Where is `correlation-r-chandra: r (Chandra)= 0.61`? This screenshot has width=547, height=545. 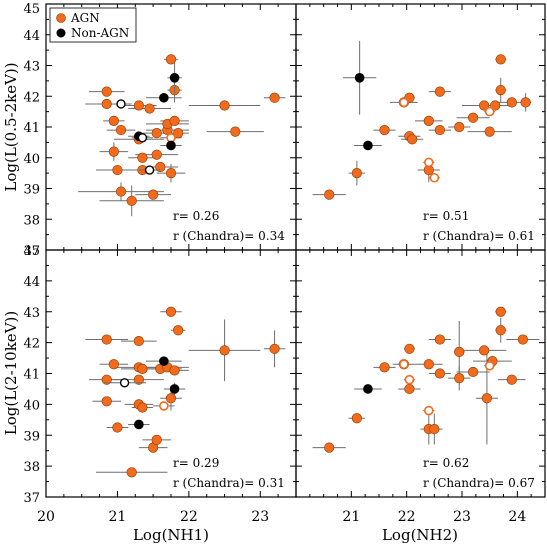 correlation-r-chandra: r (Chandra)= 0.61 is located at coordinates (479, 236).